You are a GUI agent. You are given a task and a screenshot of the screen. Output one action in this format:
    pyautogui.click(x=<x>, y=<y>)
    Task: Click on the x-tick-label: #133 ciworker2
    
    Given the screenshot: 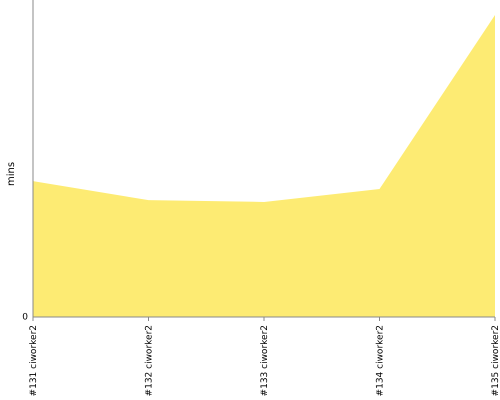 What is the action you would take?
    pyautogui.click(x=265, y=360)
    